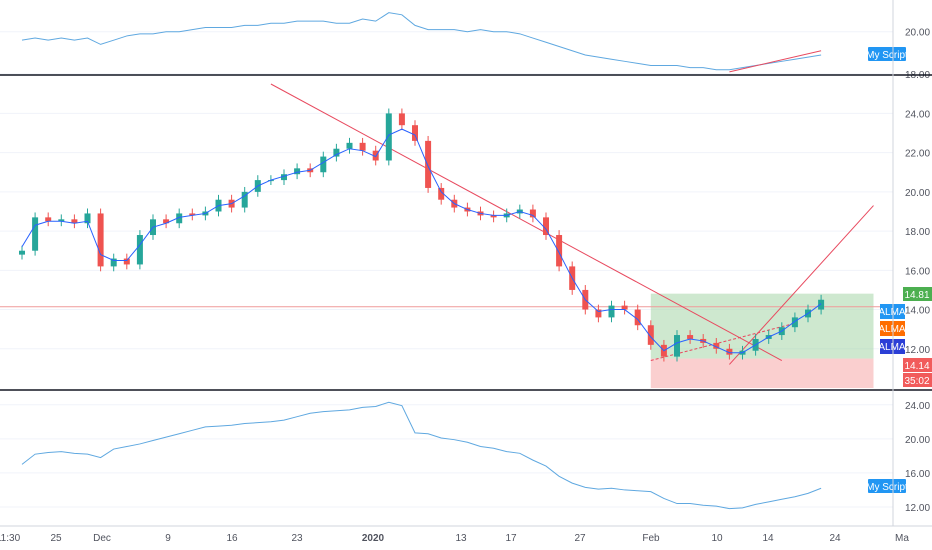 Image resolution: width=932 pixels, height=550 pixels. I want to click on current-price-tag: 14.14, so click(917, 365).